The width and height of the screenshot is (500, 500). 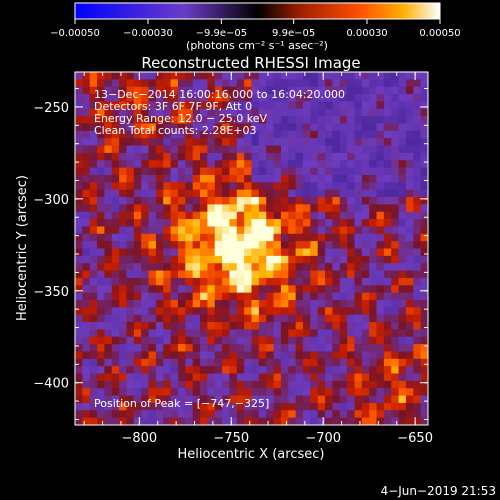 I want to click on annotation-line: Detectors: 3F 6F 7F 9F, Att 0, so click(x=173, y=106).